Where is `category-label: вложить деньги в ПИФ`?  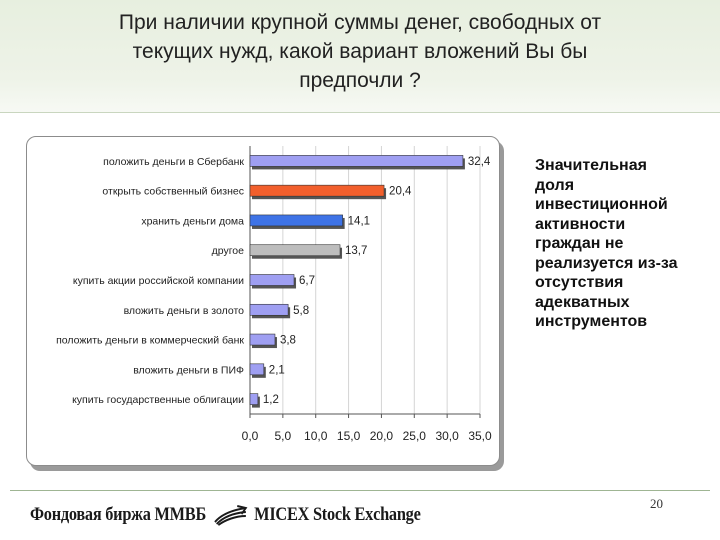 category-label: вложить деньги в ПИФ is located at coordinates (188, 370).